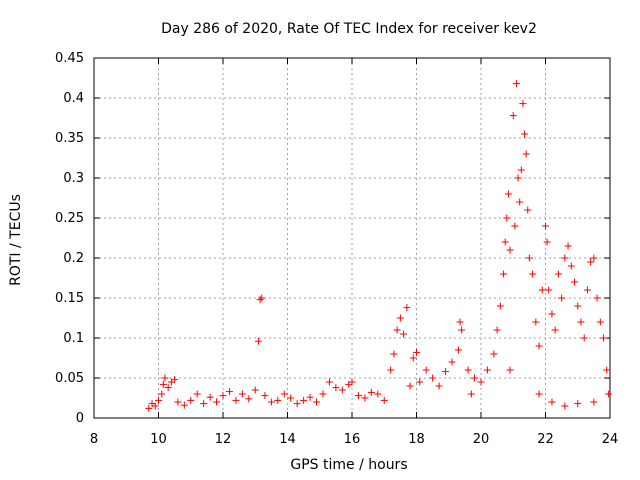 The height and width of the screenshot is (480, 640). What do you see at coordinates (16, 240) in the screenshot?
I see `y-axis-label: ROTI / TECUs` at bounding box center [16, 240].